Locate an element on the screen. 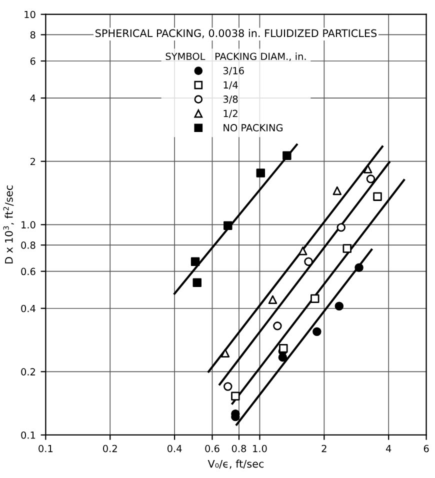 Image resolution: width=435 pixels, height=478 pixels. y-tick-label: 6 is located at coordinates (33, 61).